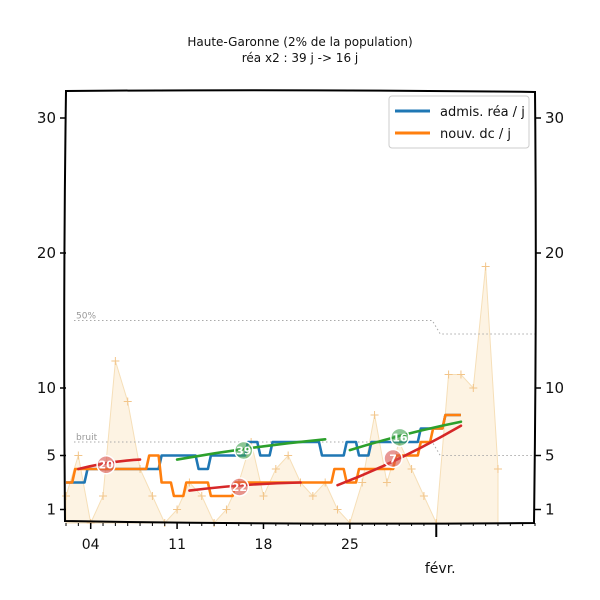  What do you see at coordinates (304, 448) in the screenshot?
I see `reference-line-bruit` at bounding box center [304, 448].